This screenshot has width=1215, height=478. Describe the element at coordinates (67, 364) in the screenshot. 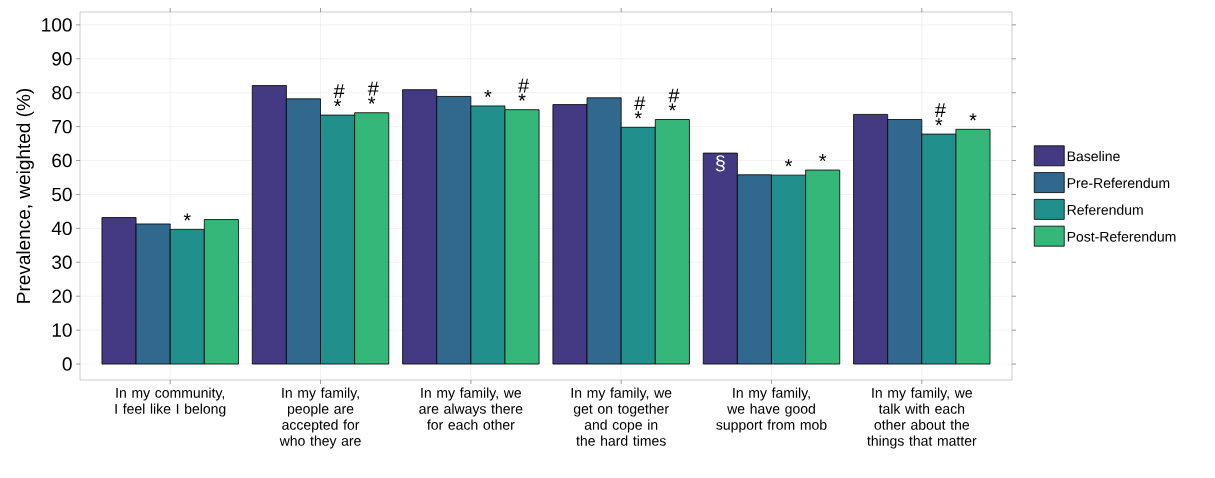

I see `y-tick-label: 0` at that location.